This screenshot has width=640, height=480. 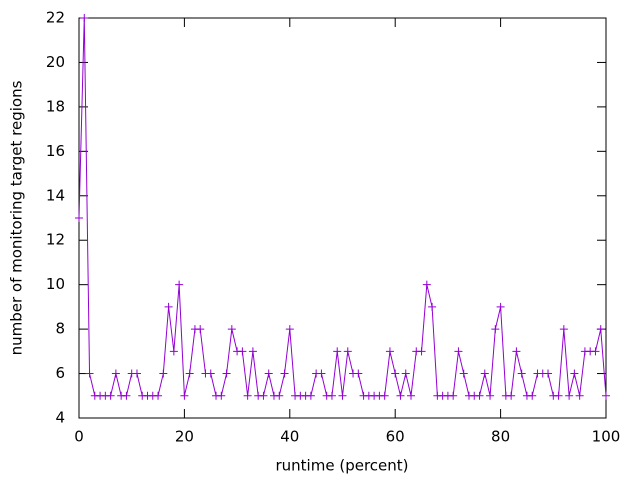 I want to click on y-tick-label: 4, so click(x=60, y=418).